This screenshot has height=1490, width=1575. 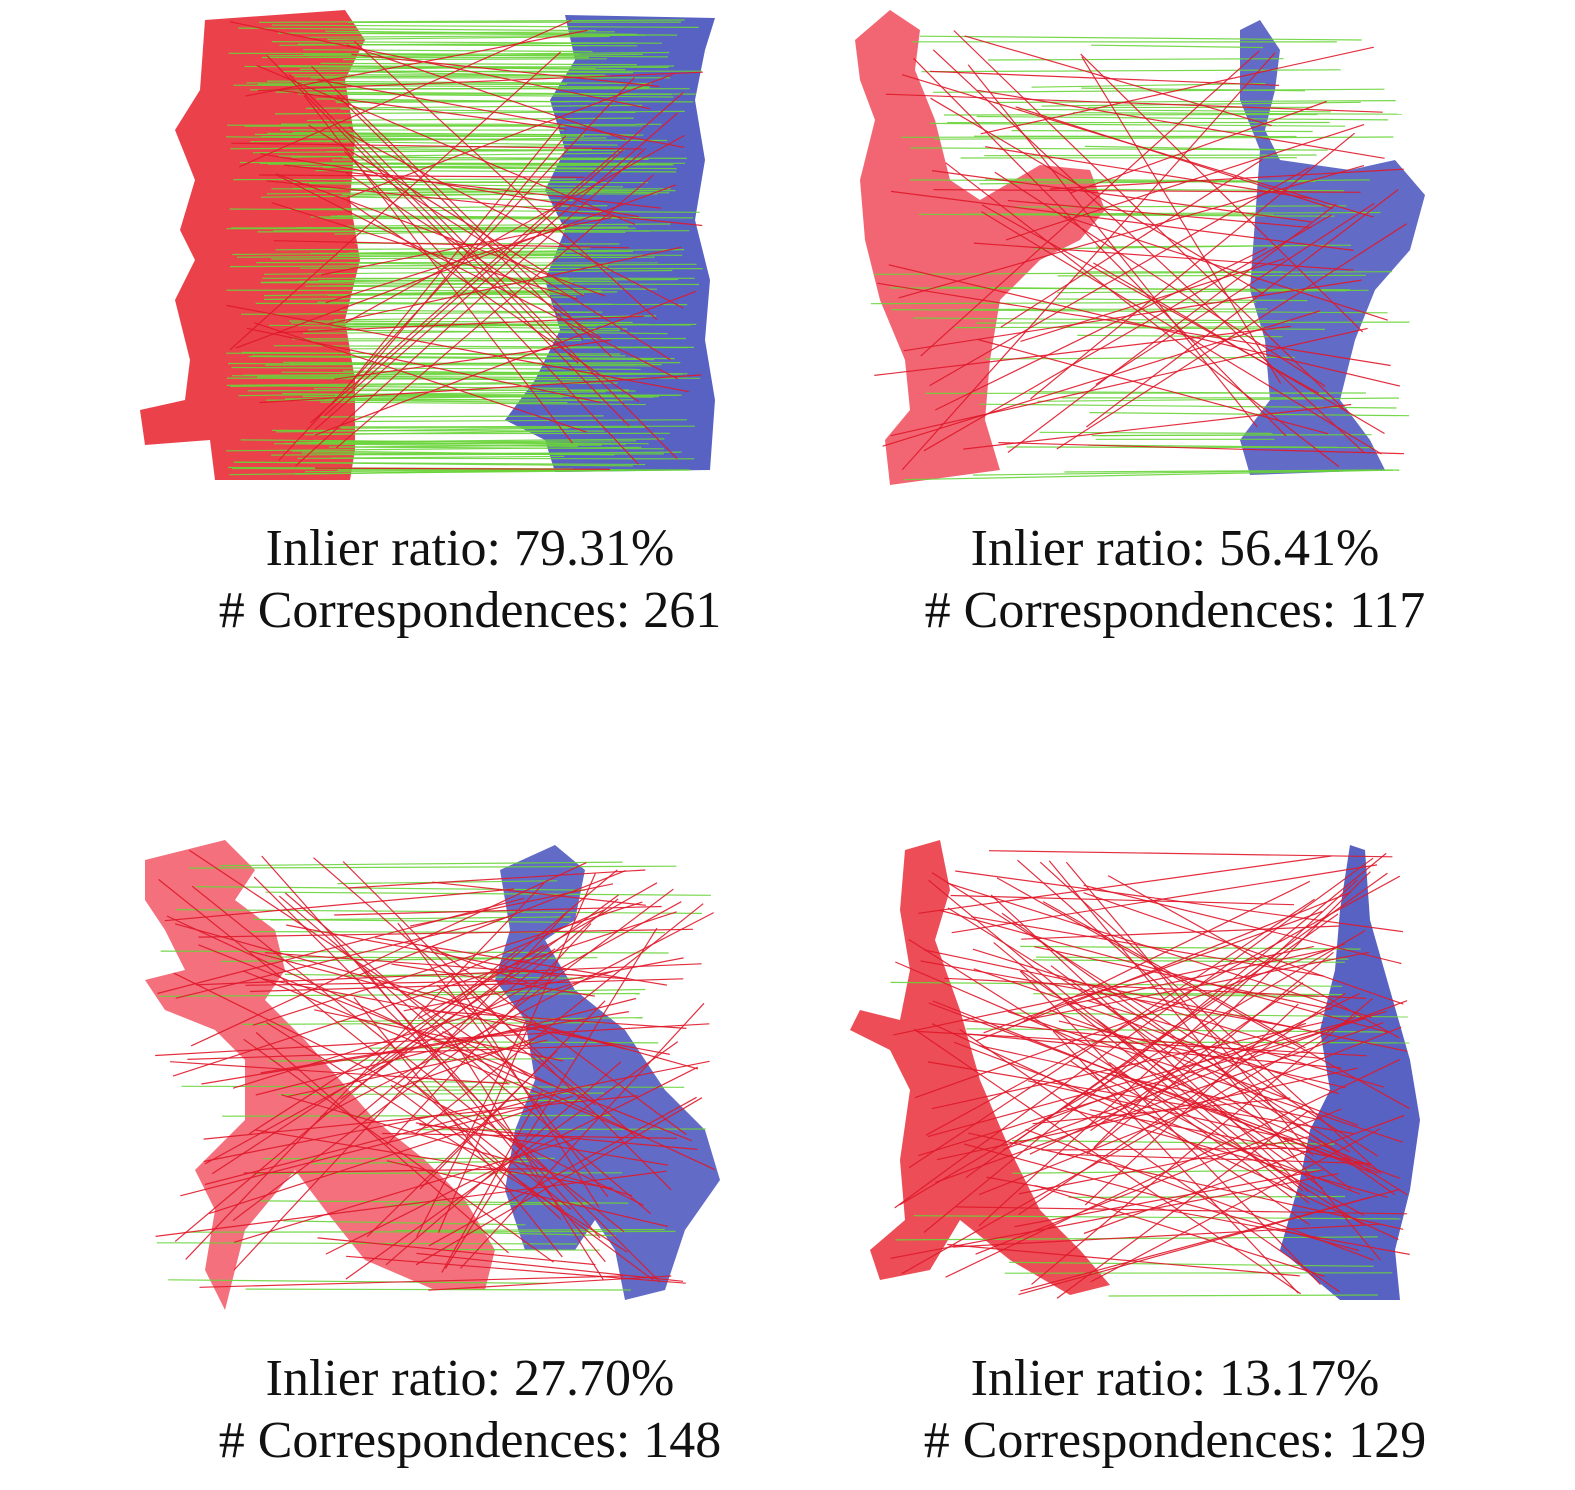 What do you see at coordinates (1175, 1379) in the screenshot?
I see `inlier-ratio-label: Inlier ratio: 13.17%` at bounding box center [1175, 1379].